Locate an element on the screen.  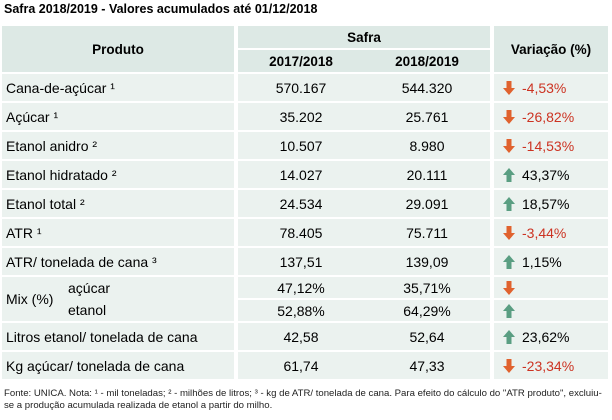
product-cell: Etanol hidratado ² is located at coordinates (120, 174).